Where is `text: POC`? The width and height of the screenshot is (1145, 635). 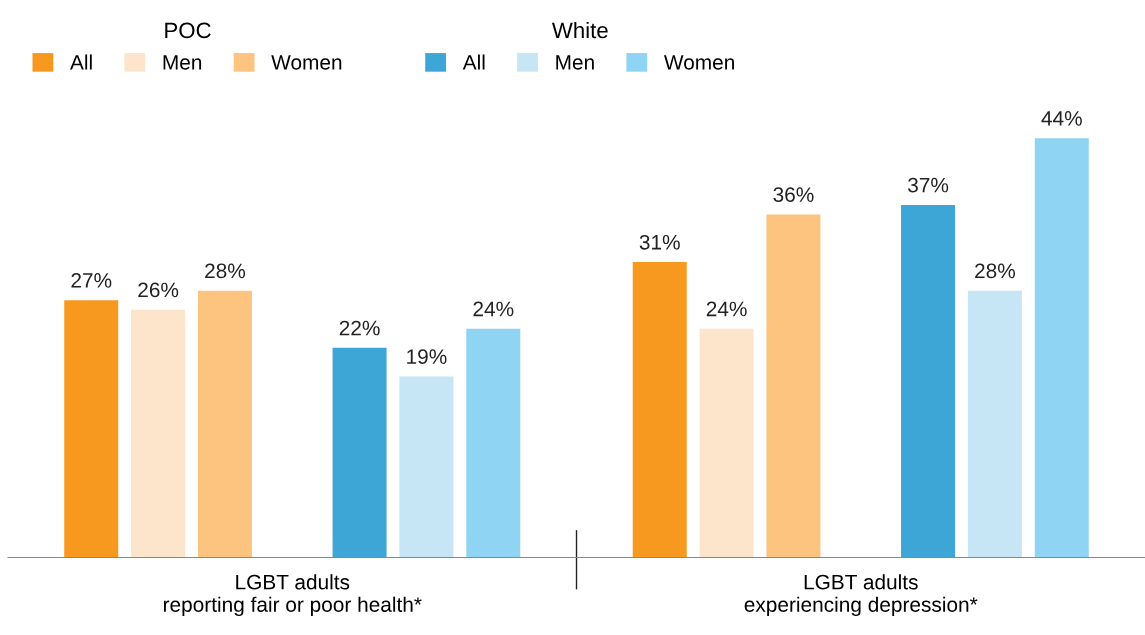 text: POC is located at coordinates (188, 30).